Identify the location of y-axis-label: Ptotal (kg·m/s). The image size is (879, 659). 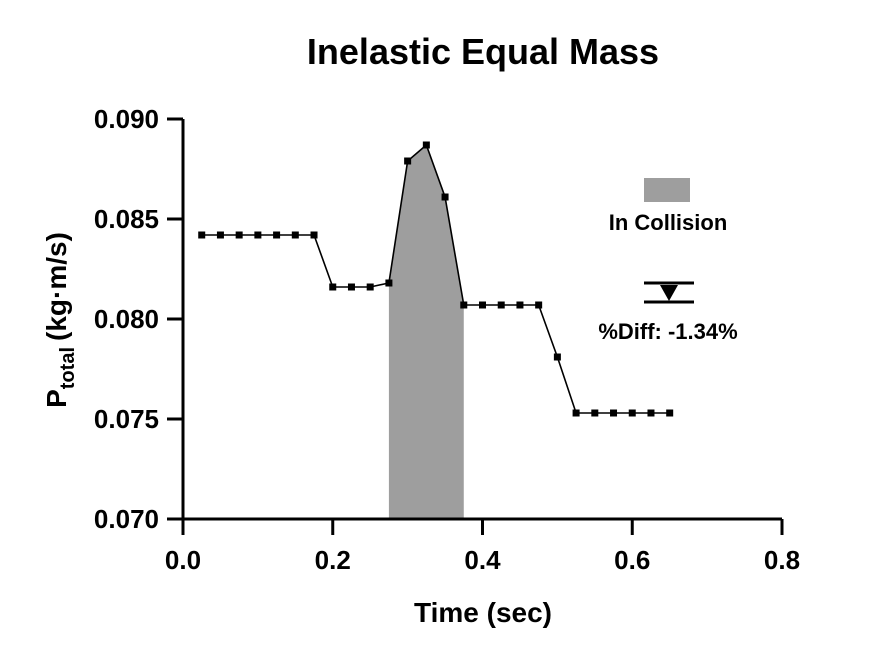
(60, 320).